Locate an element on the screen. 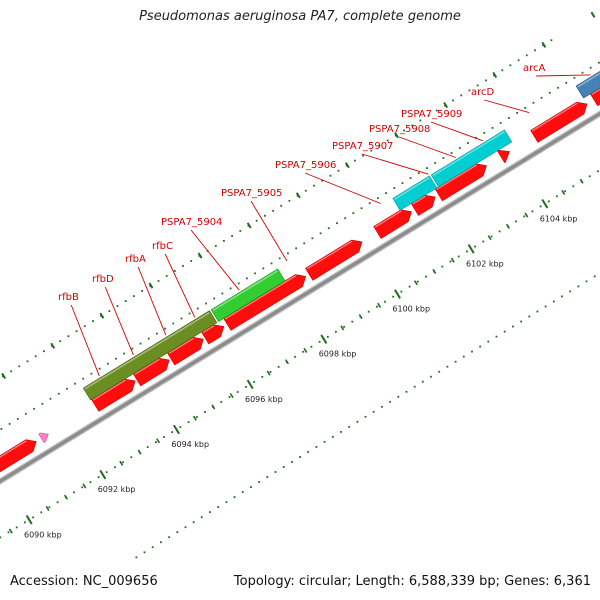  accession-text: Accession: NC_009656 is located at coordinates (84, 581).